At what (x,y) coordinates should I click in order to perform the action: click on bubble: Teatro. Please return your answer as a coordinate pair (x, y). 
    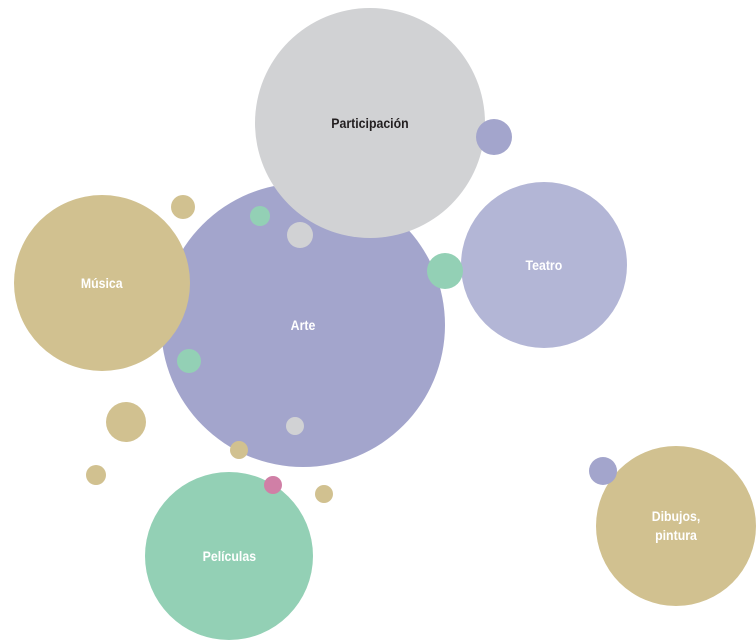
    Looking at the image, I should click on (544, 265).